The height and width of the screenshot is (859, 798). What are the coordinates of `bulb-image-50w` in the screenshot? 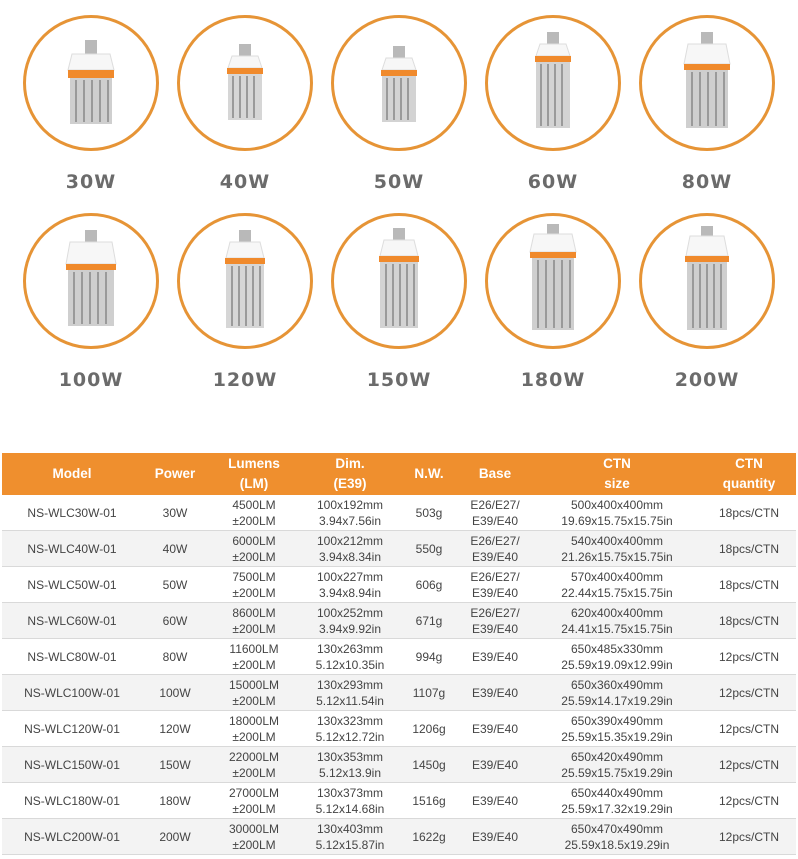 It's located at (399, 83).